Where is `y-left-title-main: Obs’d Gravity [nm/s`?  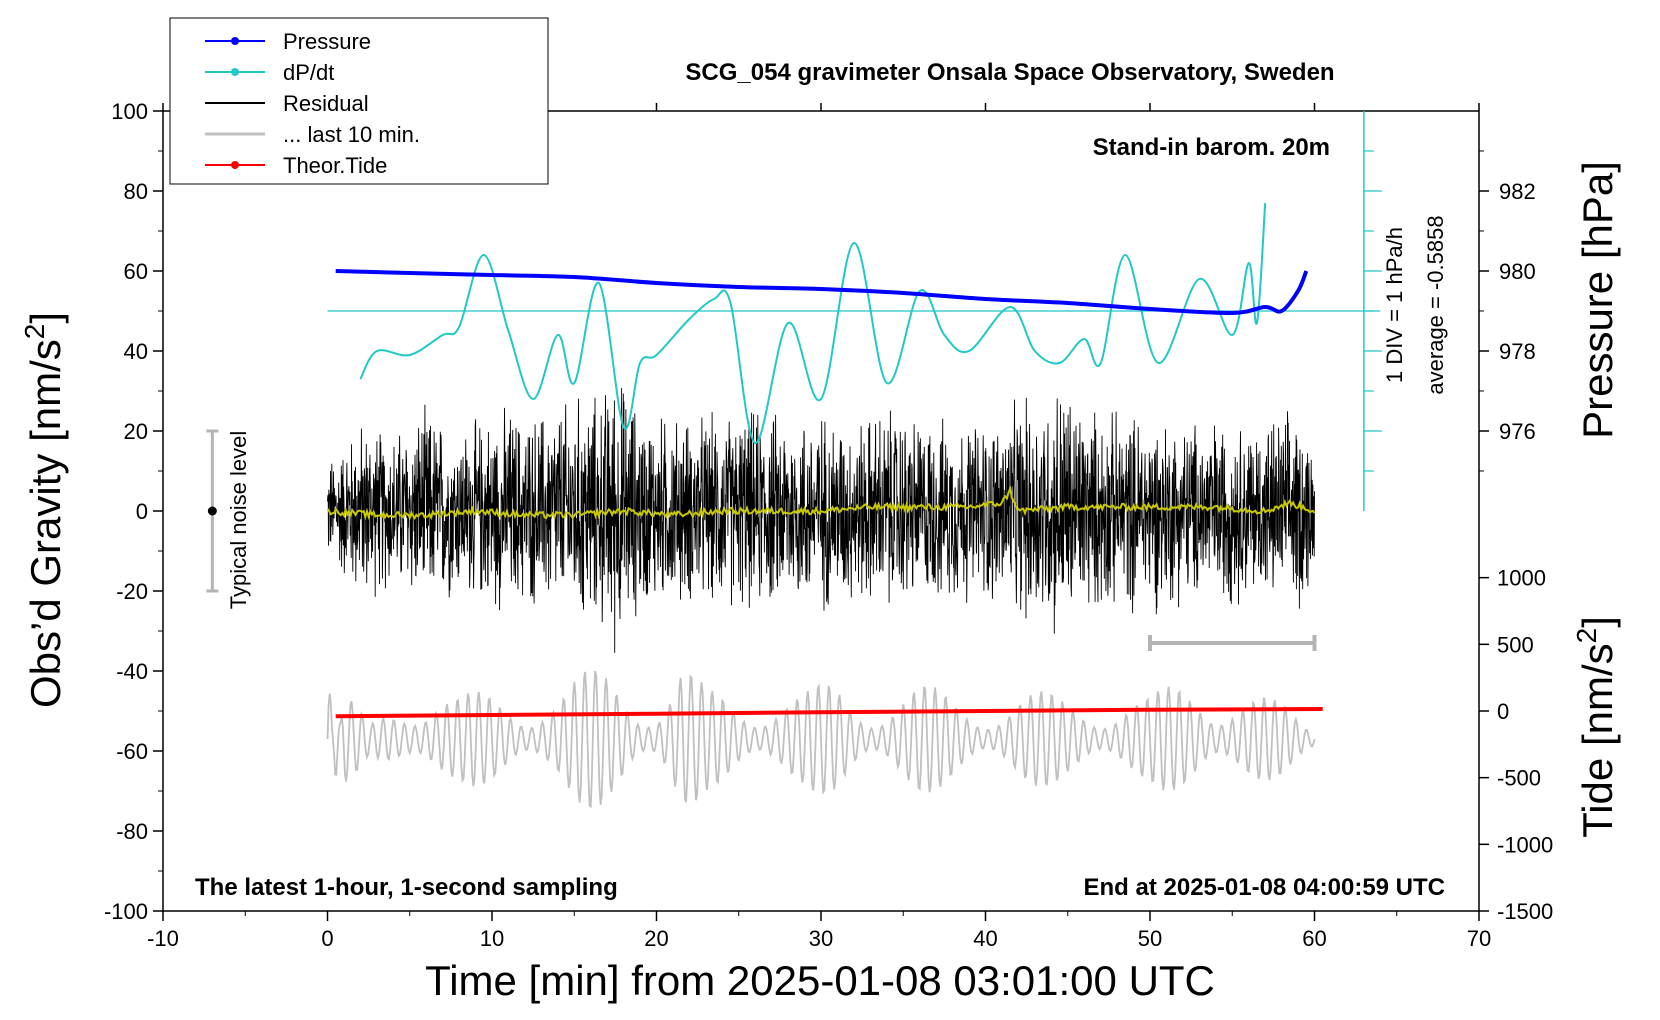 y-left-title-main: Obs’d Gravity [nm/s is located at coordinates (45, 523).